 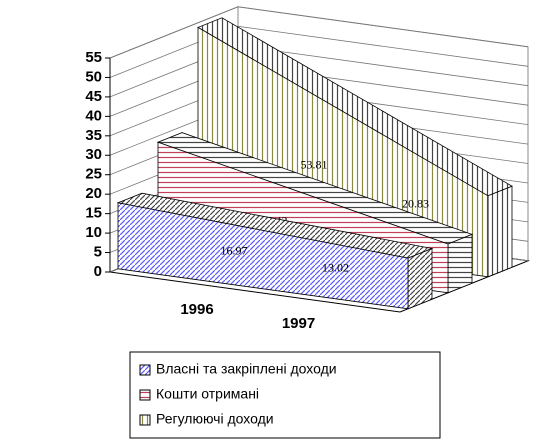 I want to click on y-tick-label: 30, so click(x=93, y=154).